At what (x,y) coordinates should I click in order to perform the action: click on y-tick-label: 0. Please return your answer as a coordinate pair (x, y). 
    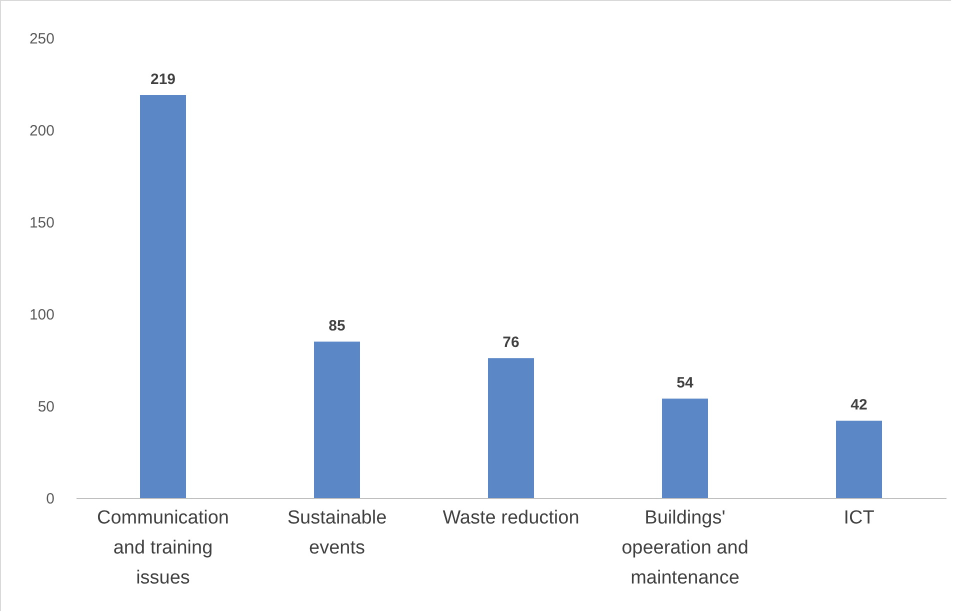
    Looking at the image, I should click on (50, 499).